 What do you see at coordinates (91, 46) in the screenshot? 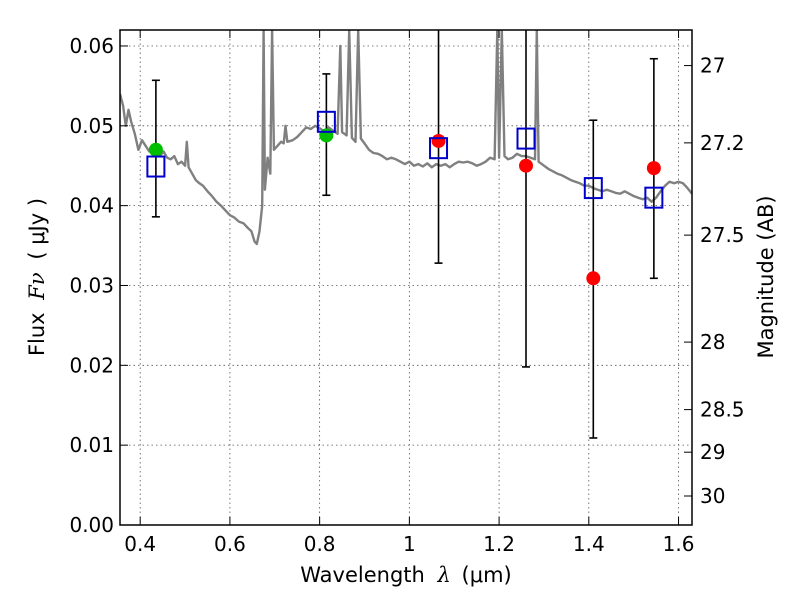
I see `y-tick-label: 0.06` at bounding box center [91, 46].